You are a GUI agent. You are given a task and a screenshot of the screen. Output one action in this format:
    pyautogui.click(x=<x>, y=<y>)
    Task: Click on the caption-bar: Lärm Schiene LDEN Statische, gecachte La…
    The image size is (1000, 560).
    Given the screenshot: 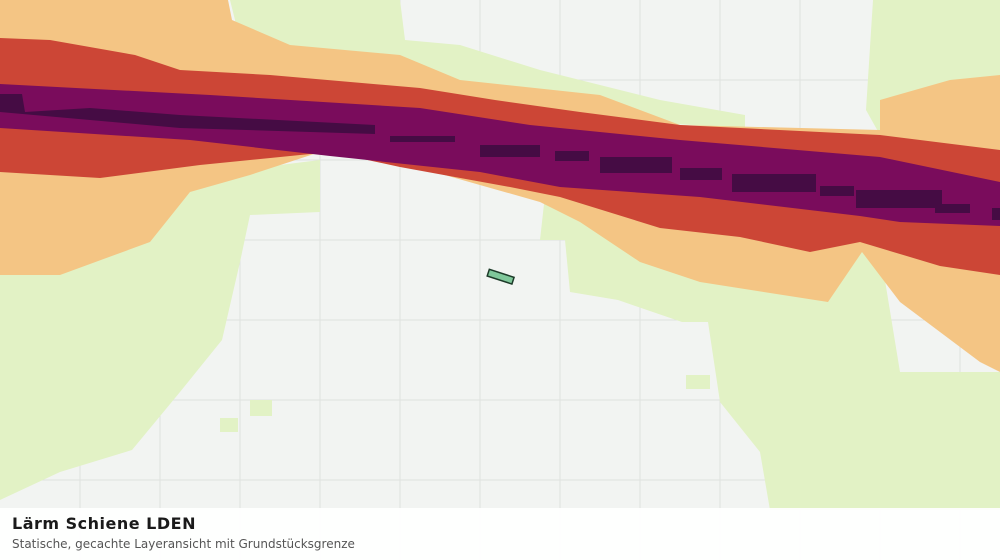 What is the action you would take?
    pyautogui.click(x=500, y=534)
    